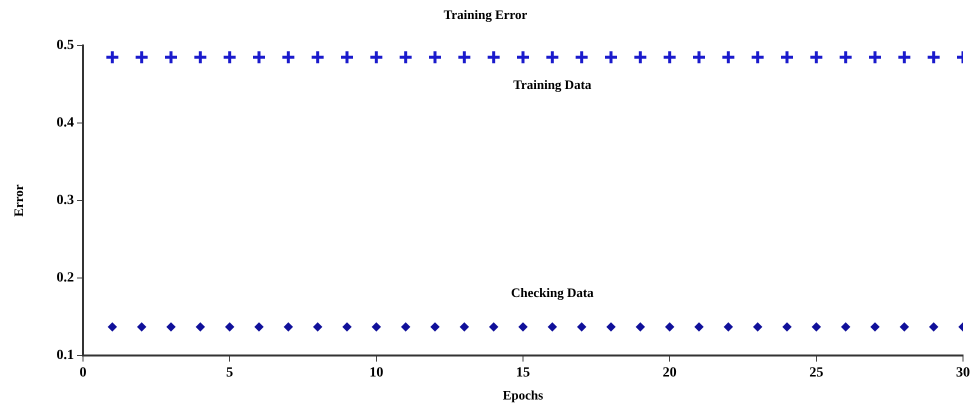 Image resolution: width=973 pixels, height=412 pixels. I want to click on x-tick-label: 5, so click(230, 373).